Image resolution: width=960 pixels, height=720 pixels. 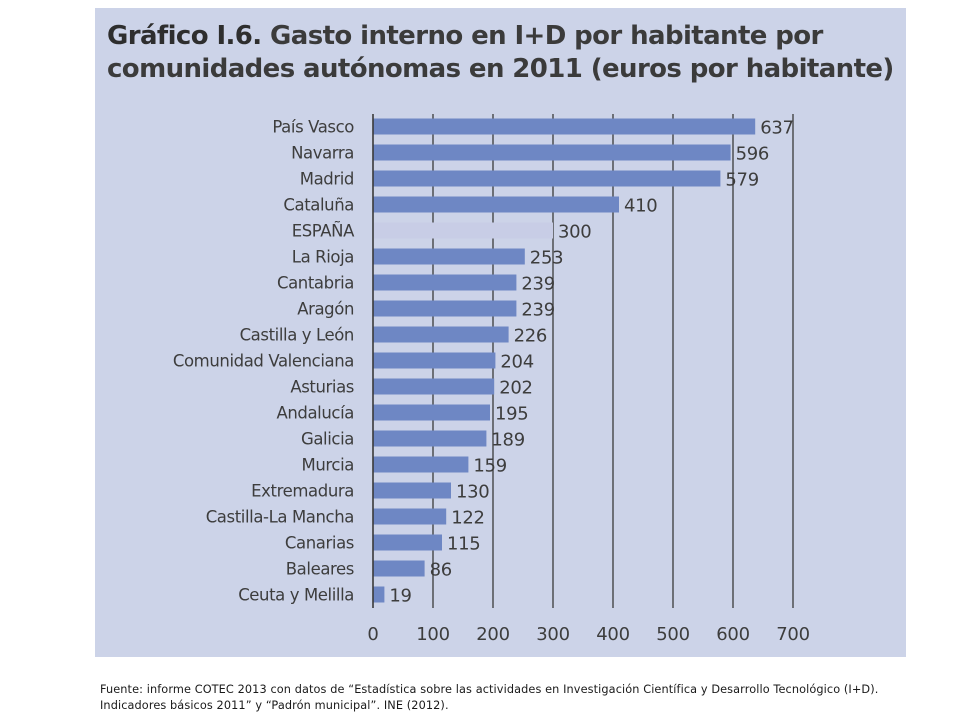 What do you see at coordinates (322, 387) in the screenshot?
I see `category-label-asturias: Asturias` at bounding box center [322, 387].